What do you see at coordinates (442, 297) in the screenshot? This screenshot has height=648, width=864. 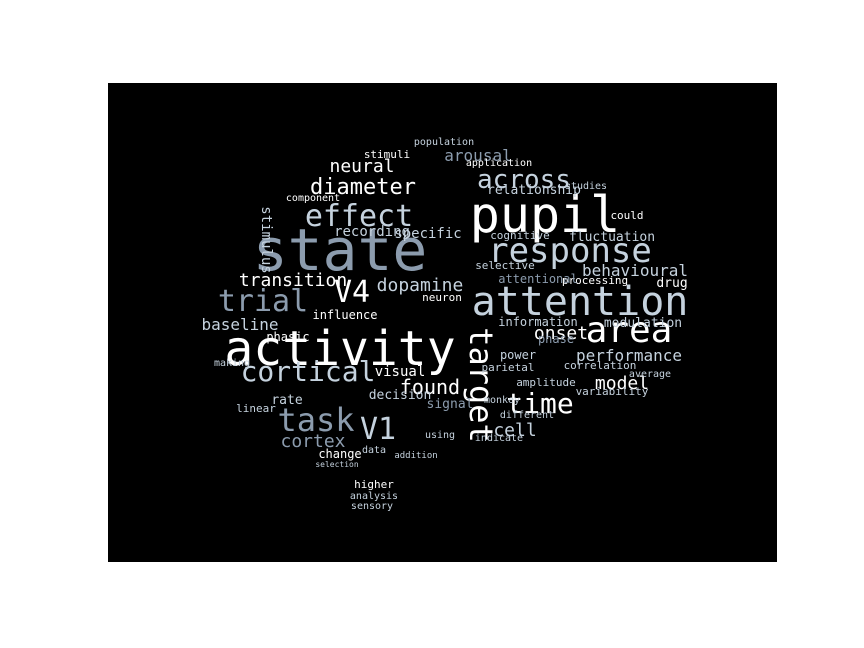 I see `word: neuron` at bounding box center [442, 297].